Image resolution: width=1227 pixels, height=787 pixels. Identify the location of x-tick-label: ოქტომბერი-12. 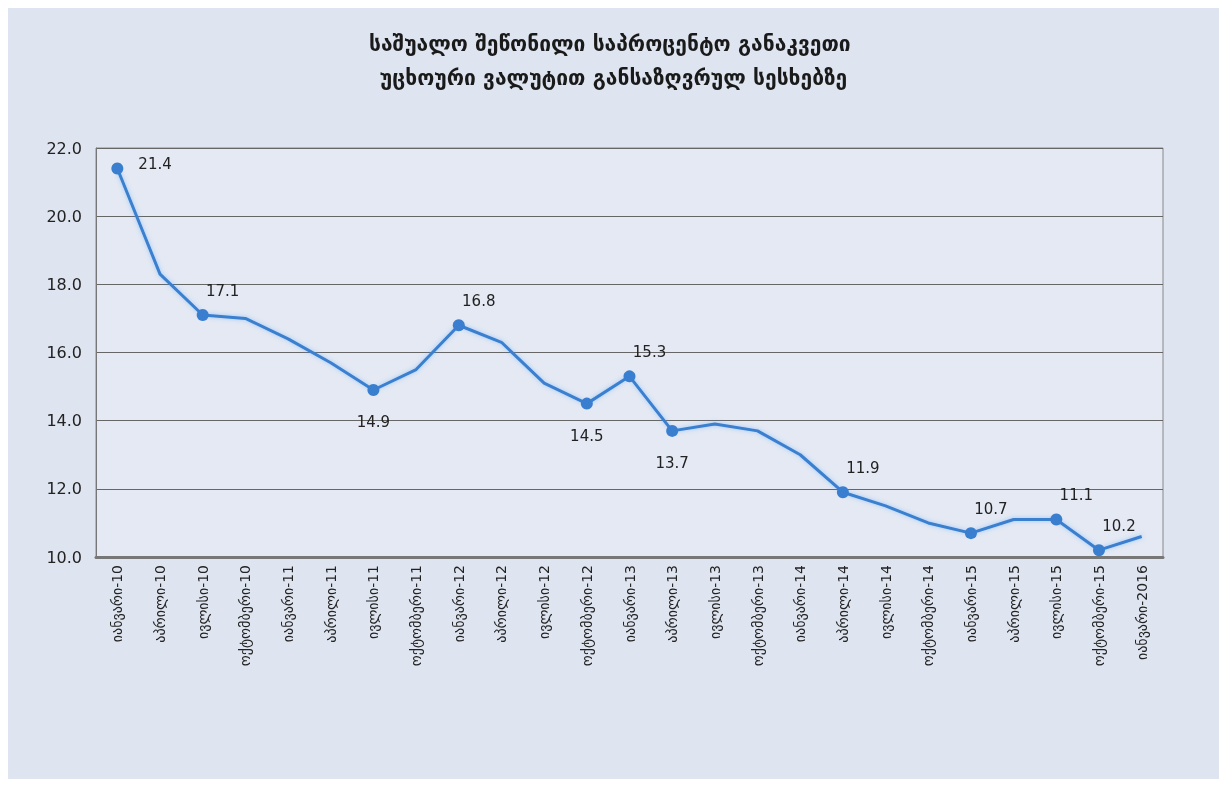
(586, 616).